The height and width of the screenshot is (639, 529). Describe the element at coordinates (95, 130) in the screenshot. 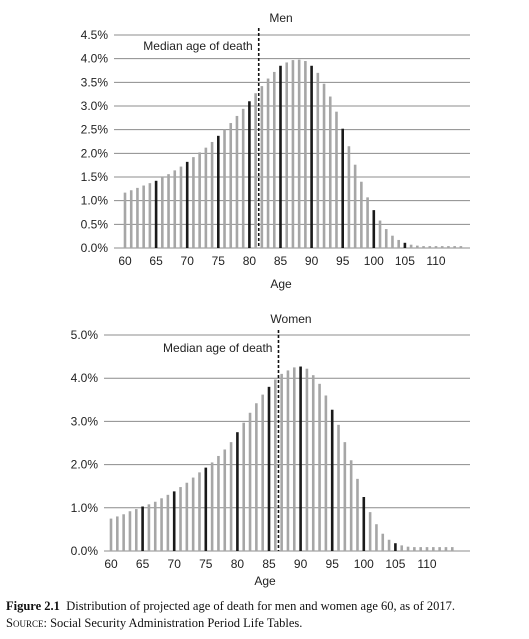

I see `y-tick-label: 2.5%` at that location.